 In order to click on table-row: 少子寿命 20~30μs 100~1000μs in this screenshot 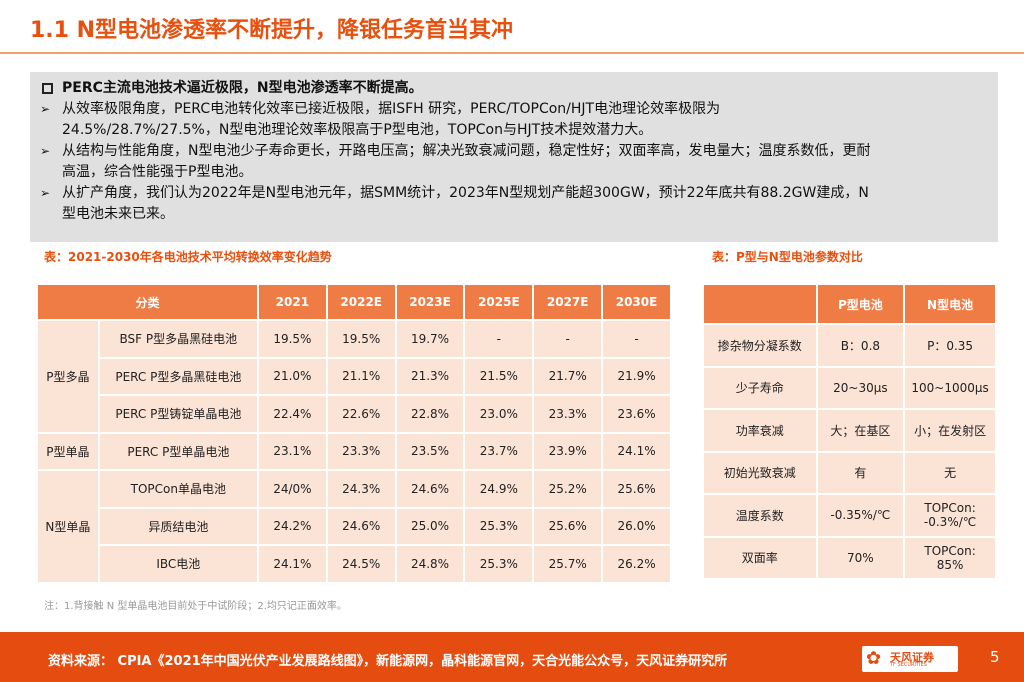, I will do `click(849, 387)`.